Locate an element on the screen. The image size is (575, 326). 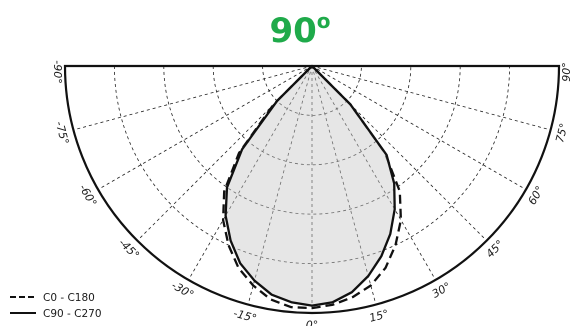
chart-title-value: 90 is located at coordinates (292, 31).